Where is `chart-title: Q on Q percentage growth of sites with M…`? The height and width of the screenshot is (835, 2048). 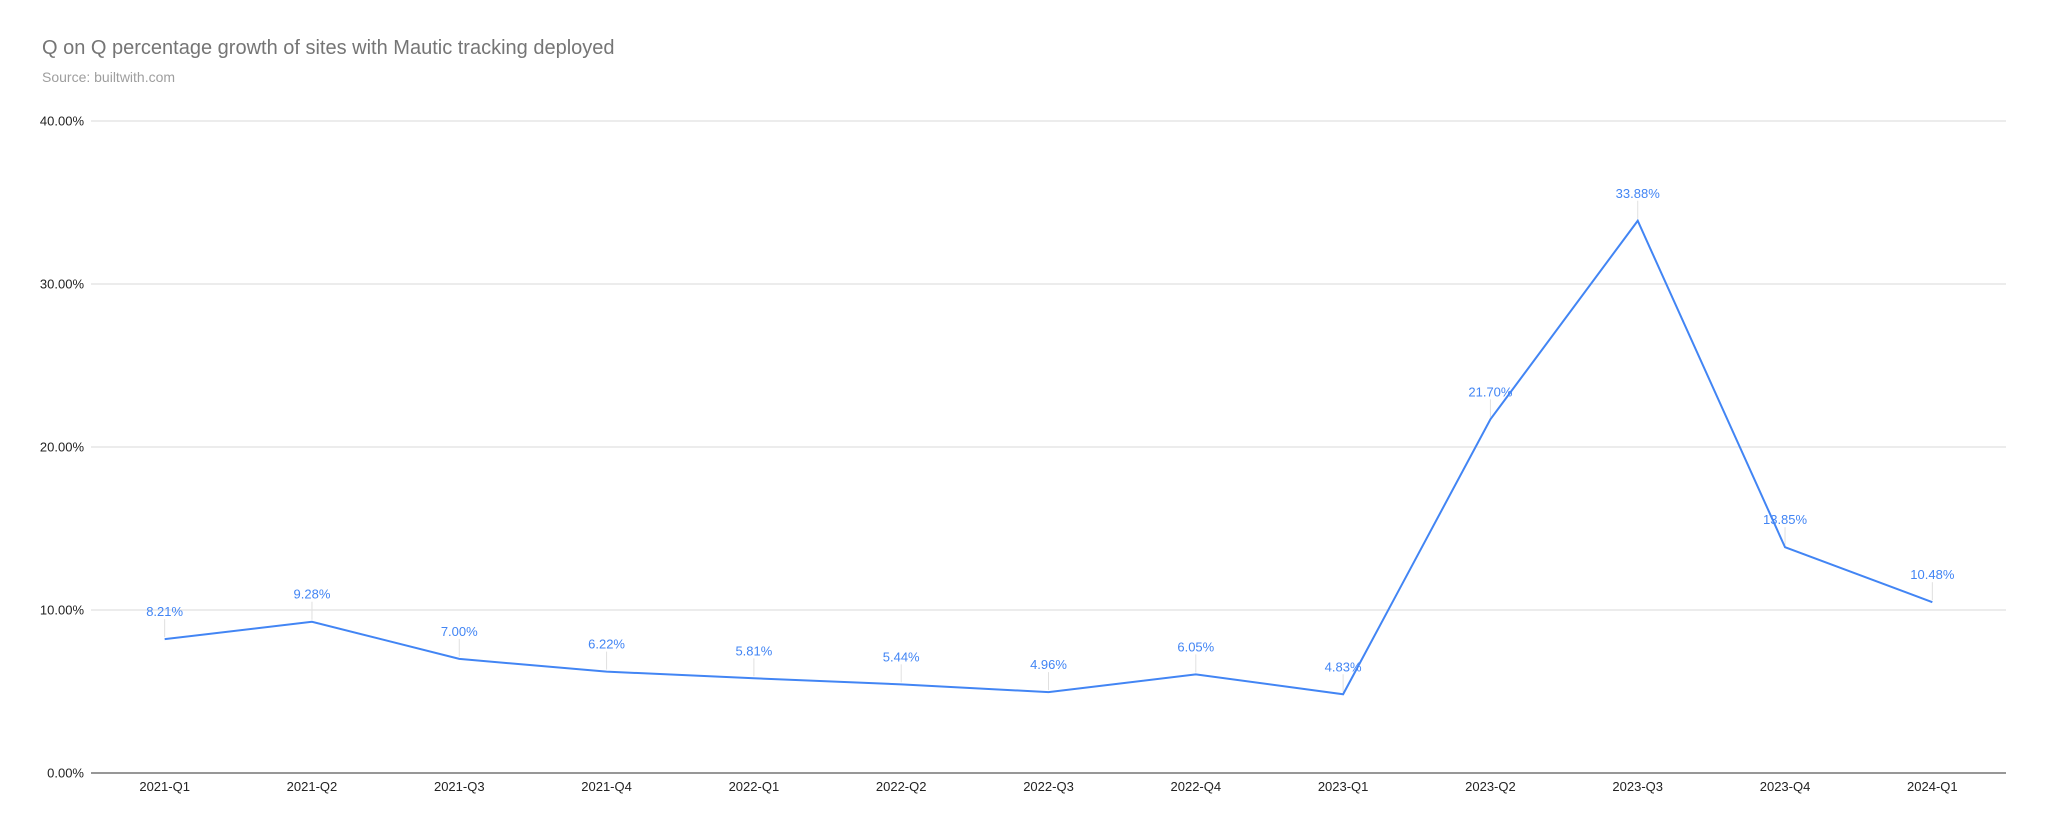 chart-title: Q on Q percentage growth of sites with M… is located at coordinates (328, 48).